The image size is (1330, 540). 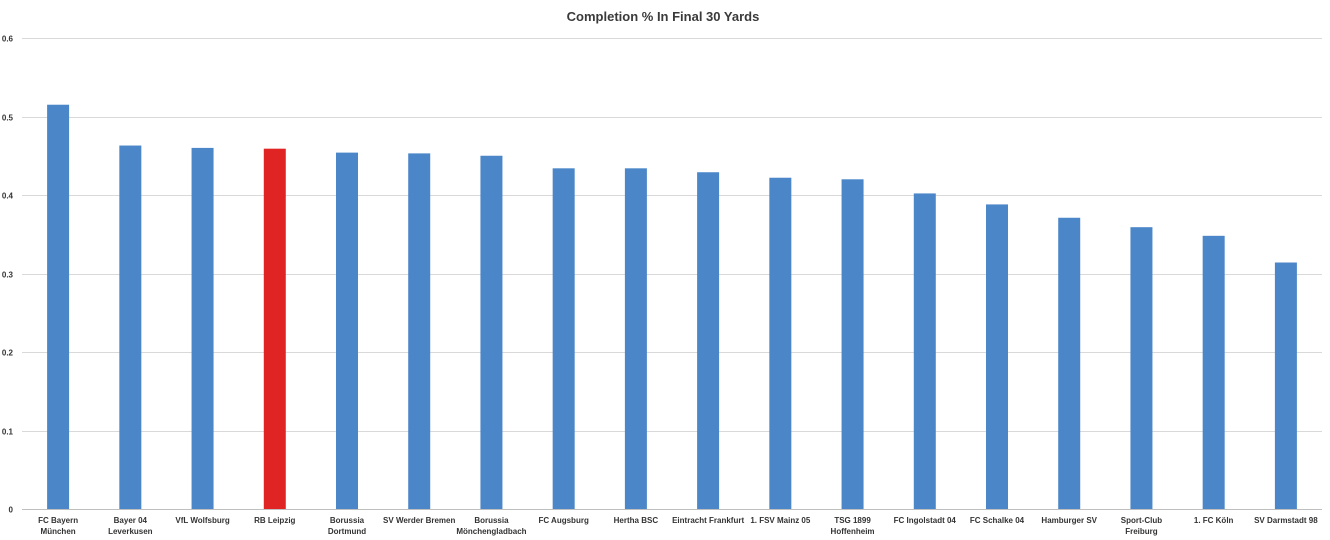 I want to click on x-tick-label: FC Ingolstadt 04, so click(x=925, y=520).